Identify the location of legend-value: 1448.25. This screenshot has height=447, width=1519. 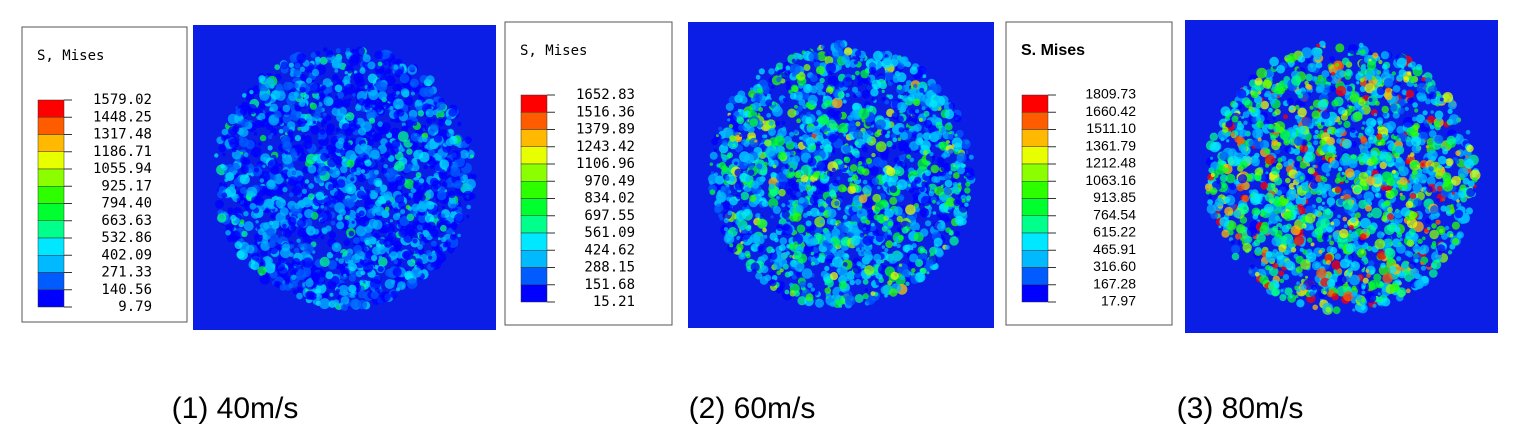
(122, 117).